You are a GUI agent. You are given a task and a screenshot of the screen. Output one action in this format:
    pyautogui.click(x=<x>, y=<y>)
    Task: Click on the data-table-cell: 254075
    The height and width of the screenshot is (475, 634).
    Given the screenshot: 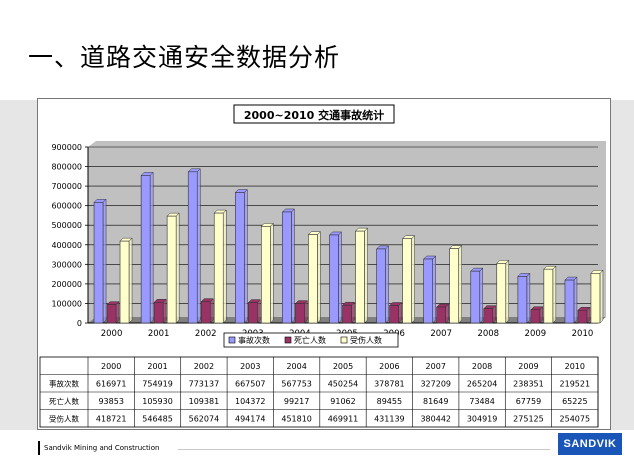 What is the action you would take?
    pyautogui.click(x=575, y=419)
    